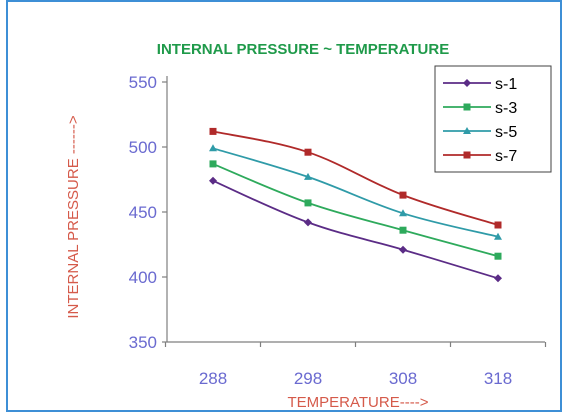  What do you see at coordinates (143, 342) in the screenshot?
I see `y-tick-label: 350` at bounding box center [143, 342].